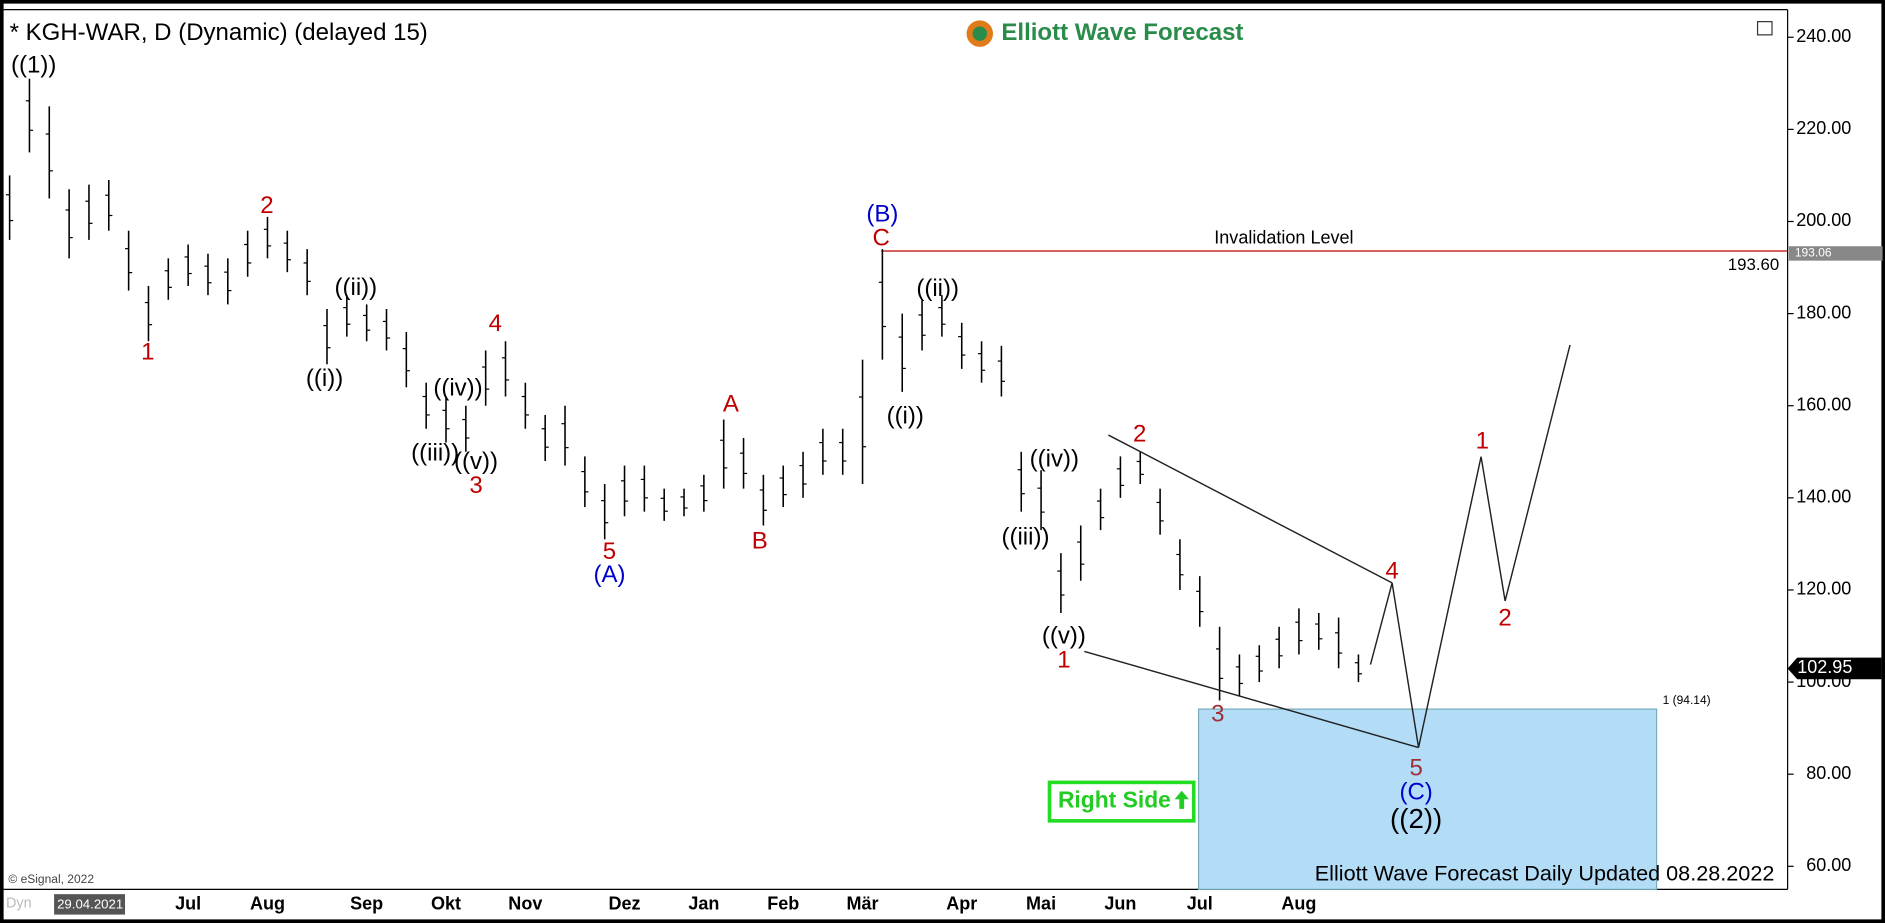  What do you see at coordinates (446, 904) in the screenshot?
I see `x-tick-label: Okt` at bounding box center [446, 904].